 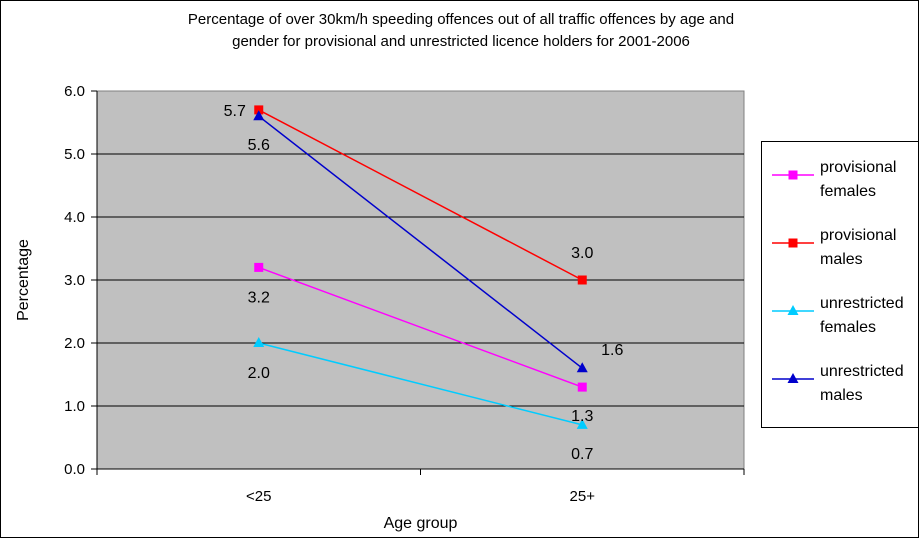 I want to click on legend-label: provisional females, so click(x=858, y=179).